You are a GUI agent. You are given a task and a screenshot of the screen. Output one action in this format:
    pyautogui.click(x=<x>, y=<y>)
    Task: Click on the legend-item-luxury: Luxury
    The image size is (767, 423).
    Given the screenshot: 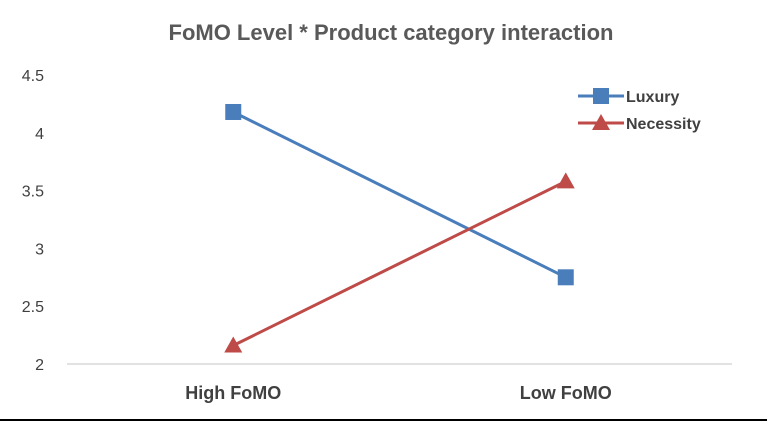 What is the action you would take?
    pyautogui.click(x=628, y=97)
    